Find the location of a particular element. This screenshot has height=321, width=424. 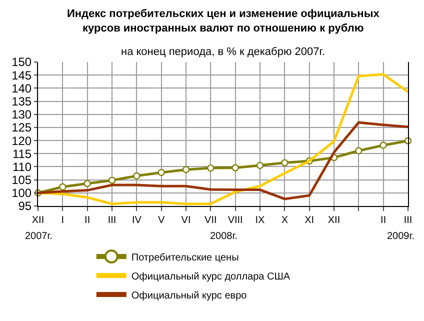

x-tick-label: VII is located at coordinates (210, 220).